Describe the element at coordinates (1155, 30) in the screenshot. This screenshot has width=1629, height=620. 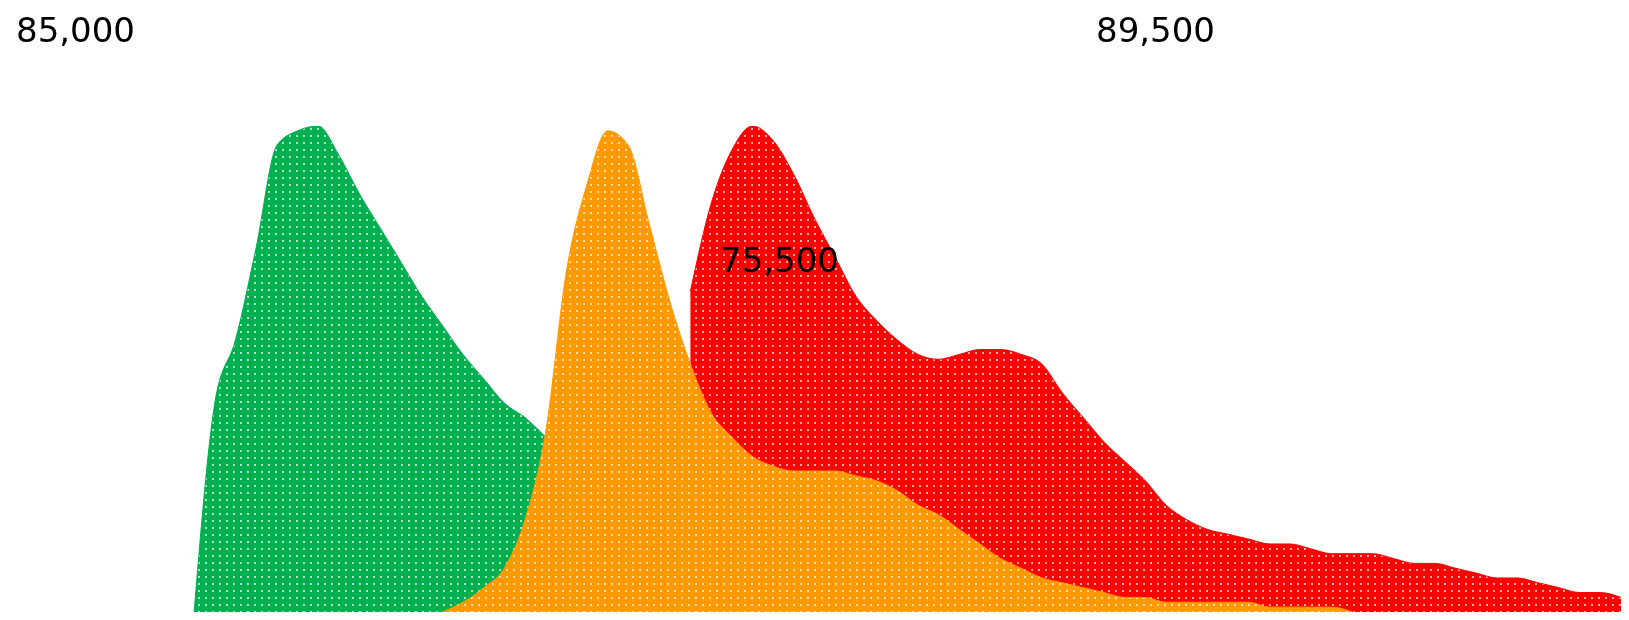
I see `text: 89,500` at that location.